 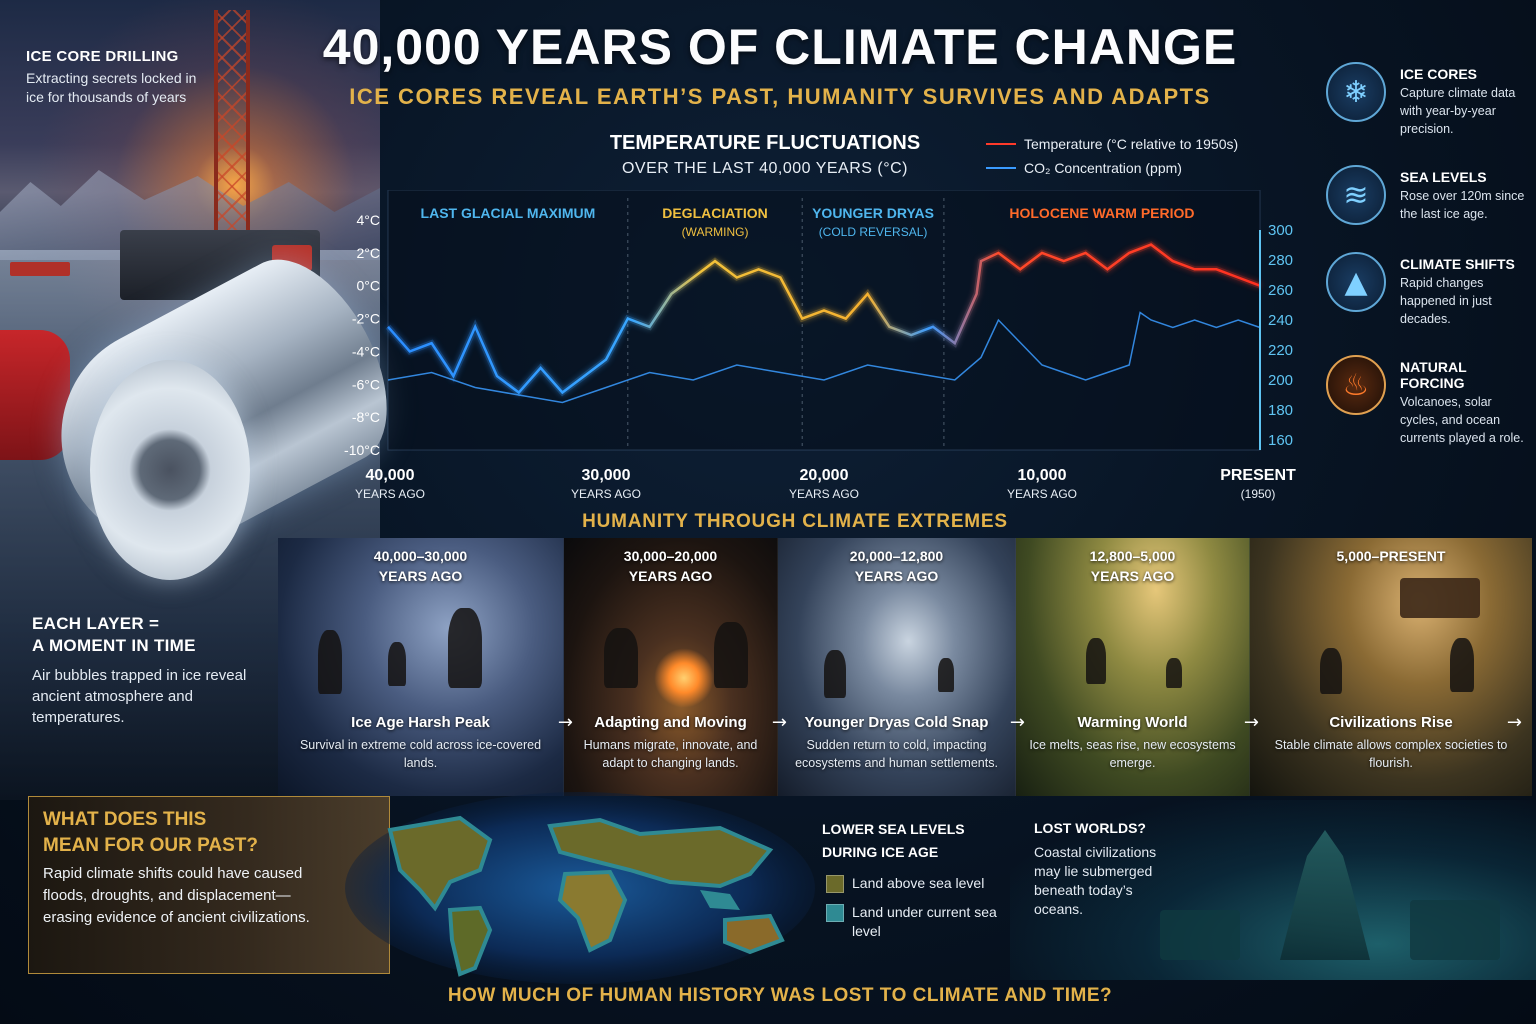 I want to click on legend-swatch-temperature, so click(x=1001, y=144).